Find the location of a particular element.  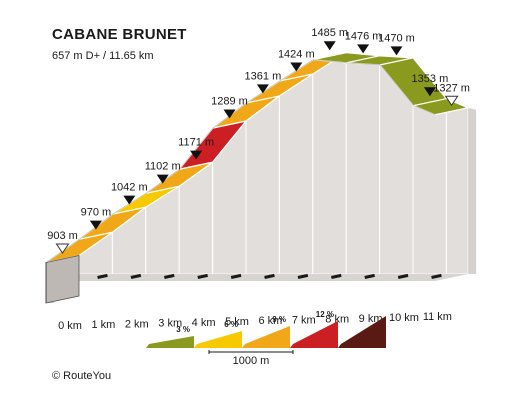

elevation-label: 970 m is located at coordinates (96, 213).